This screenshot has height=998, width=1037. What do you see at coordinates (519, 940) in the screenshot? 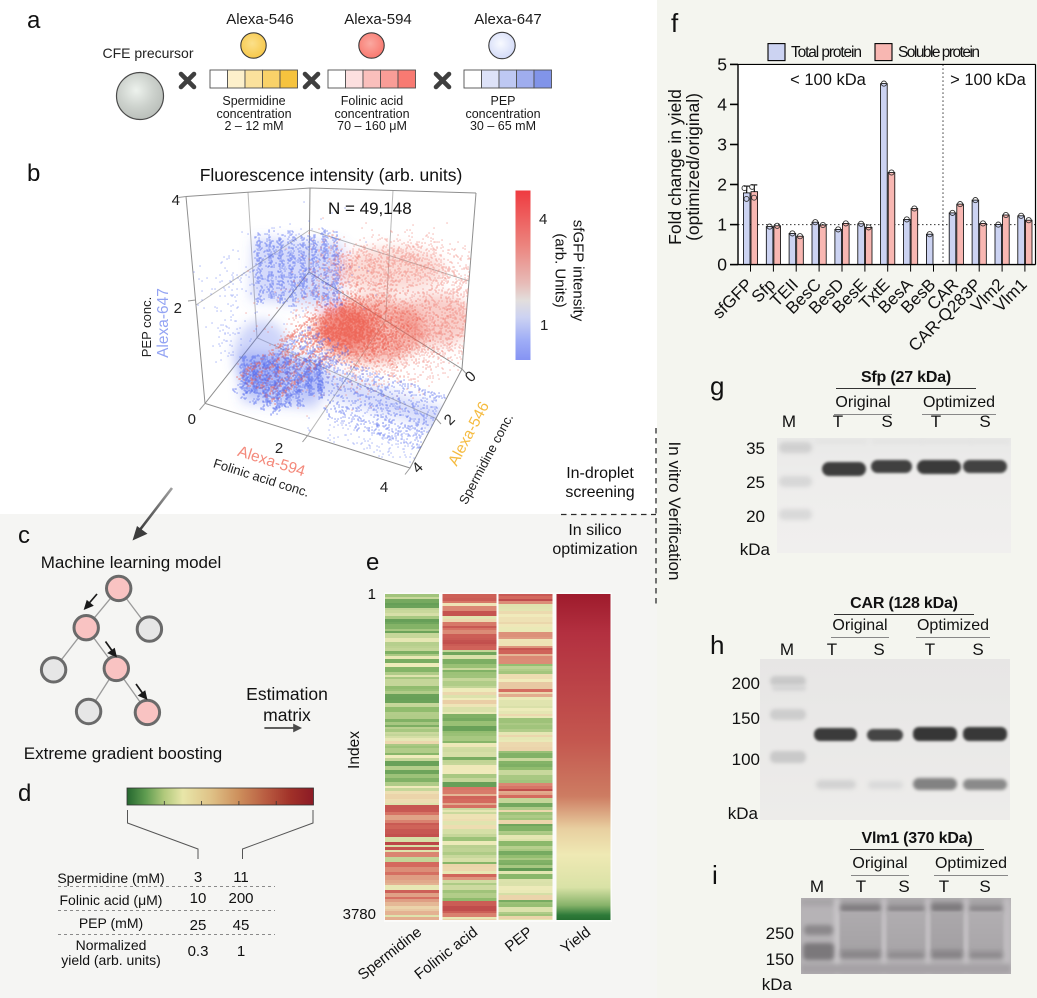
I see `svg-text: PEP` at bounding box center [519, 940].